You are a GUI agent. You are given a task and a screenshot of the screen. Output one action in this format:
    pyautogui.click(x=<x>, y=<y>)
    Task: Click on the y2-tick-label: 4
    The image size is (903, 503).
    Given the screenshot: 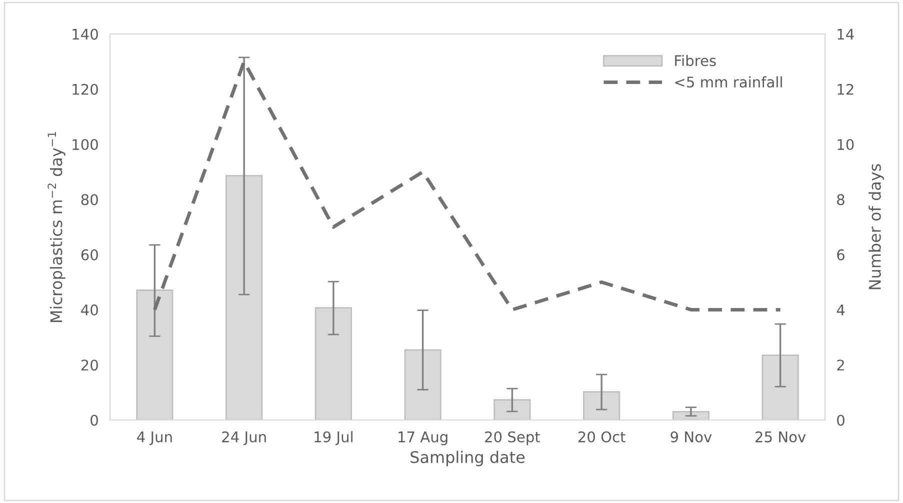 What is the action you would take?
    pyautogui.click(x=840, y=310)
    